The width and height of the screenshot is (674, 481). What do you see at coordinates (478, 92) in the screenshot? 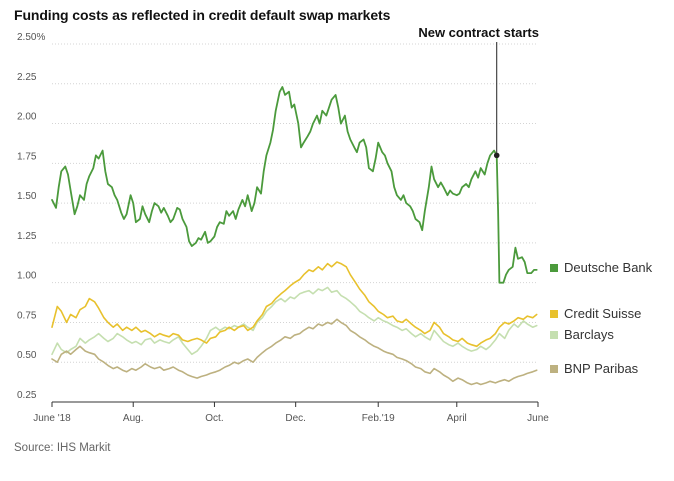
I see `new-contract-annotation: New contract starts` at bounding box center [478, 92].